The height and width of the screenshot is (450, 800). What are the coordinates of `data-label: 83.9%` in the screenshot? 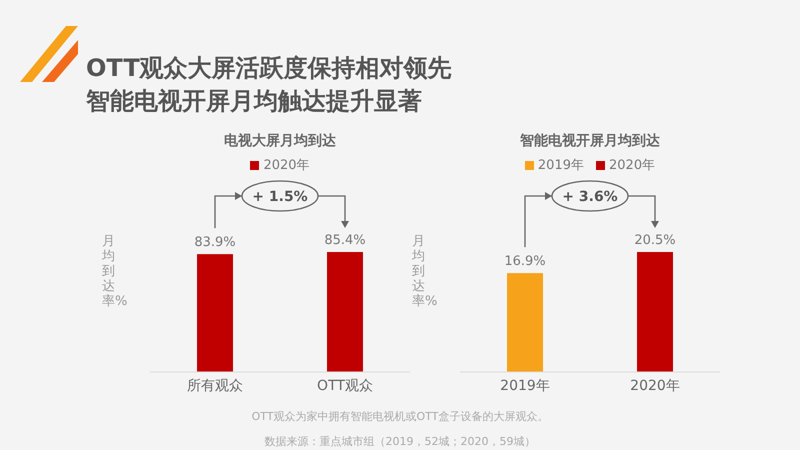 It's located at (215, 242).